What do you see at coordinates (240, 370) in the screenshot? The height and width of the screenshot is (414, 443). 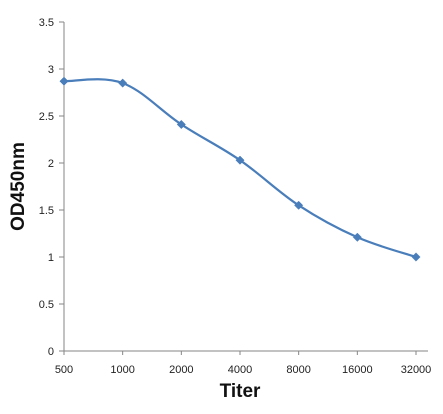 I see `x-tick-label: 4000` at bounding box center [240, 370].